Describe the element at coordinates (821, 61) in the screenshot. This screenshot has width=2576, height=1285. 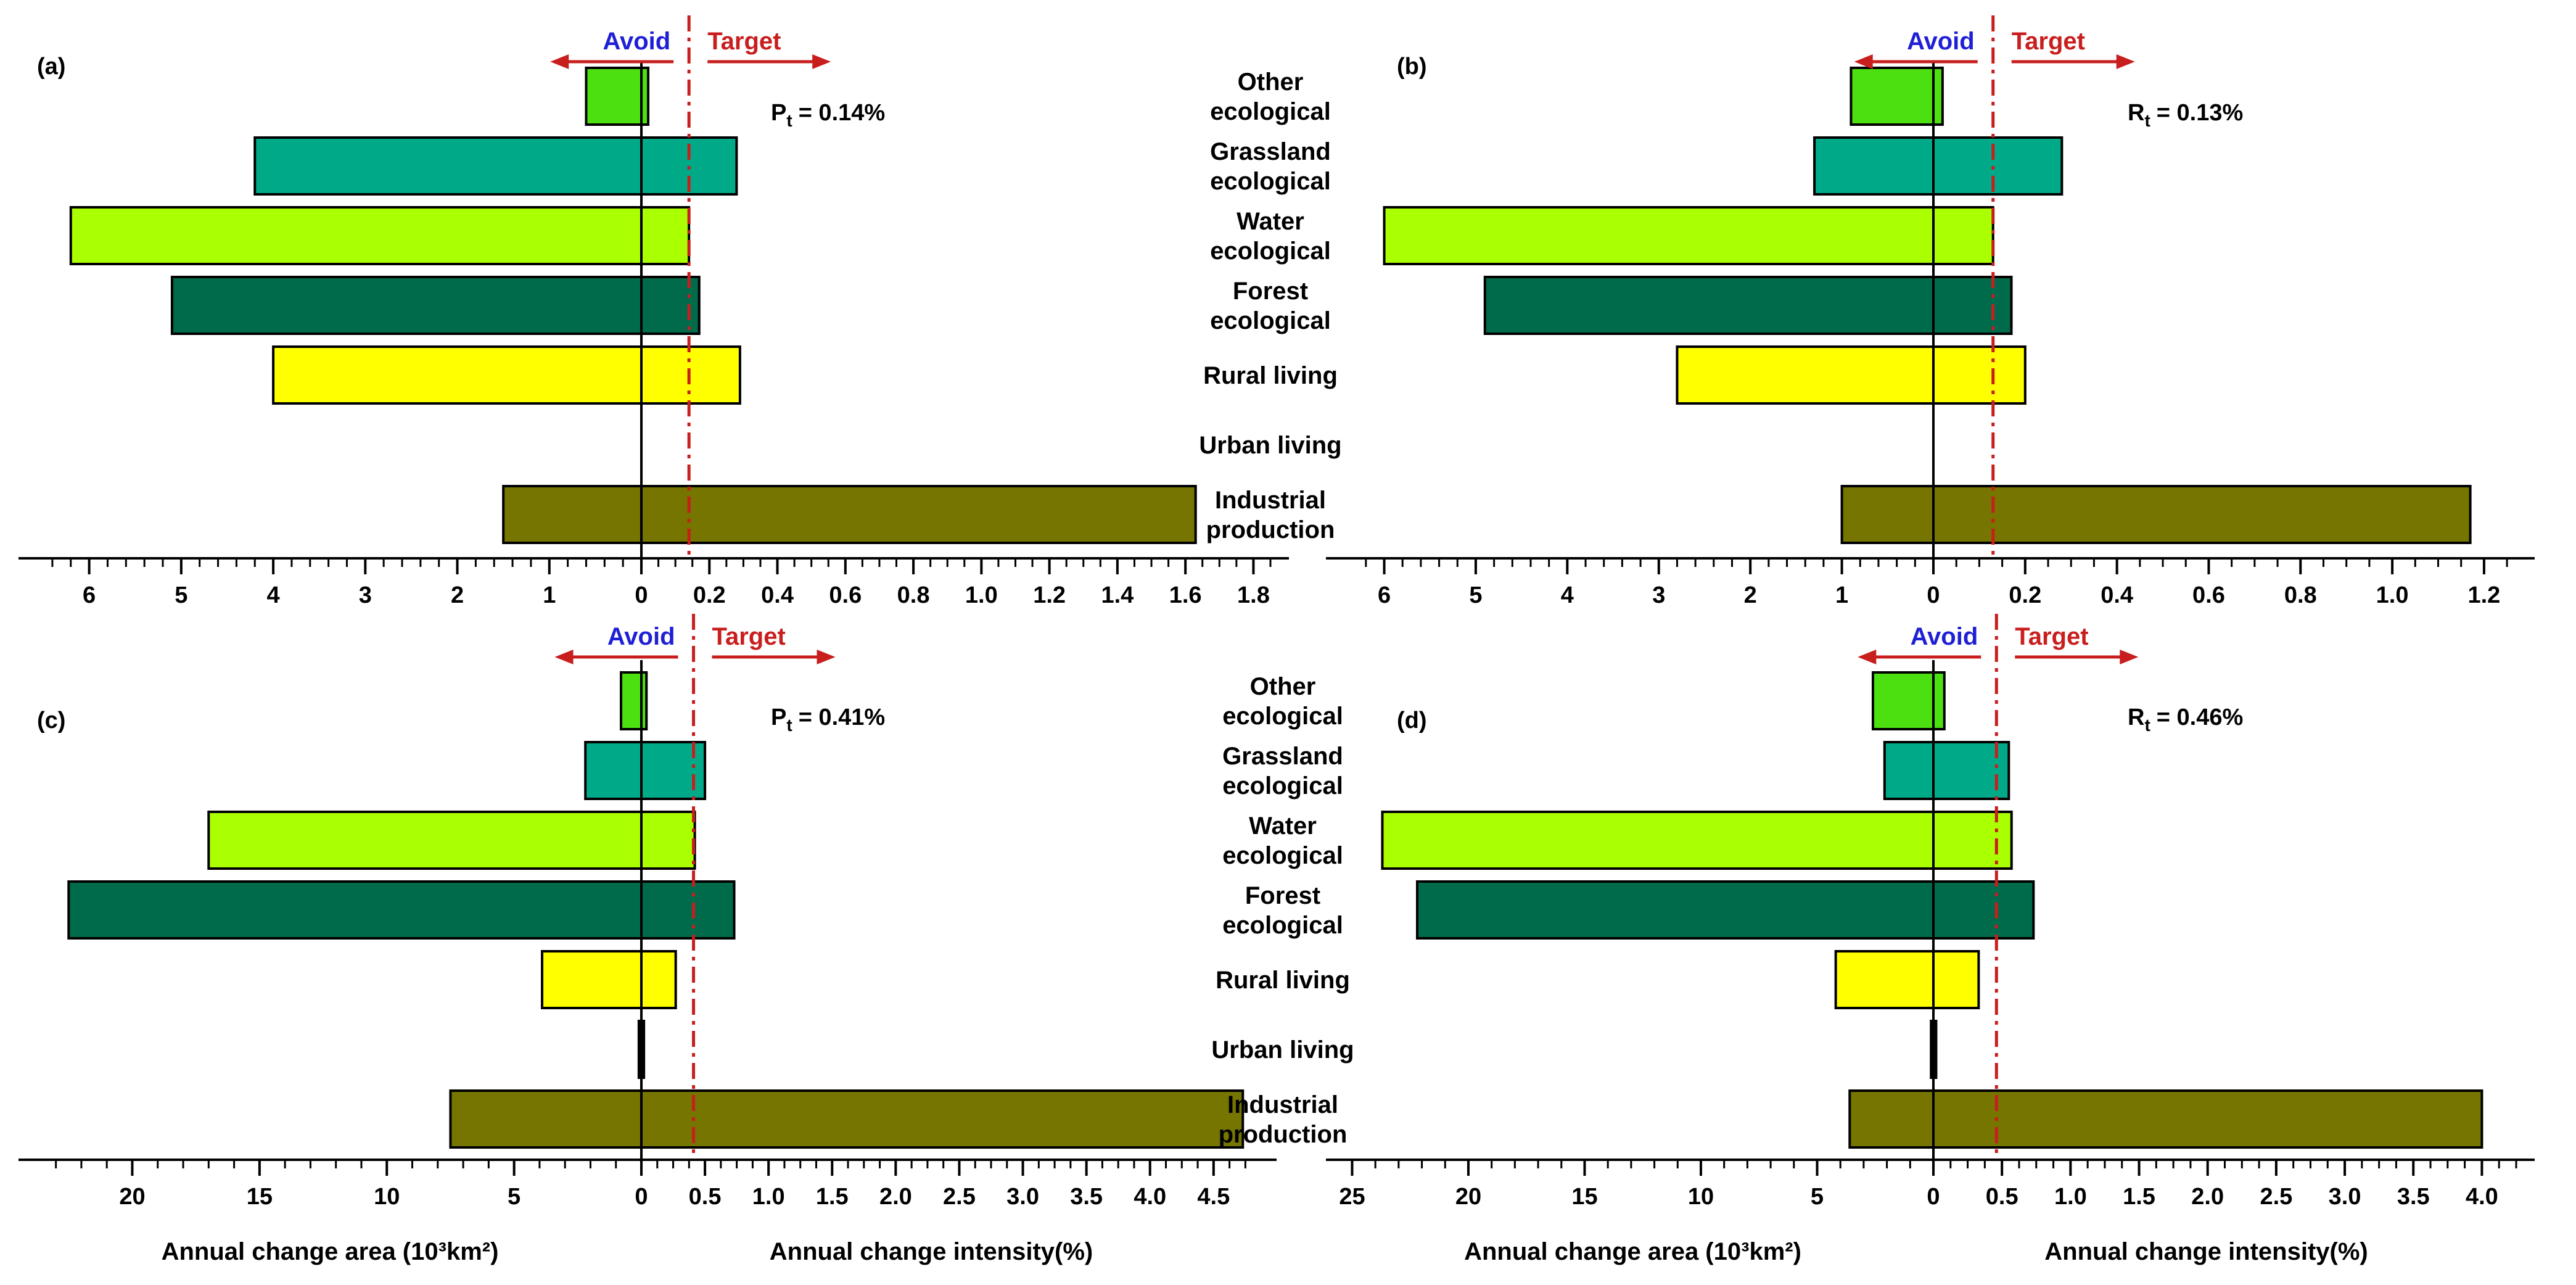
I see `target-arrow-head` at that location.